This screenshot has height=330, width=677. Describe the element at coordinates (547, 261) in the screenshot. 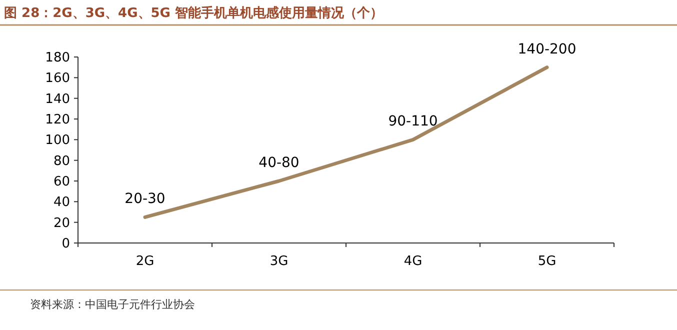

I see `x-tick-label: 5G` at that location.